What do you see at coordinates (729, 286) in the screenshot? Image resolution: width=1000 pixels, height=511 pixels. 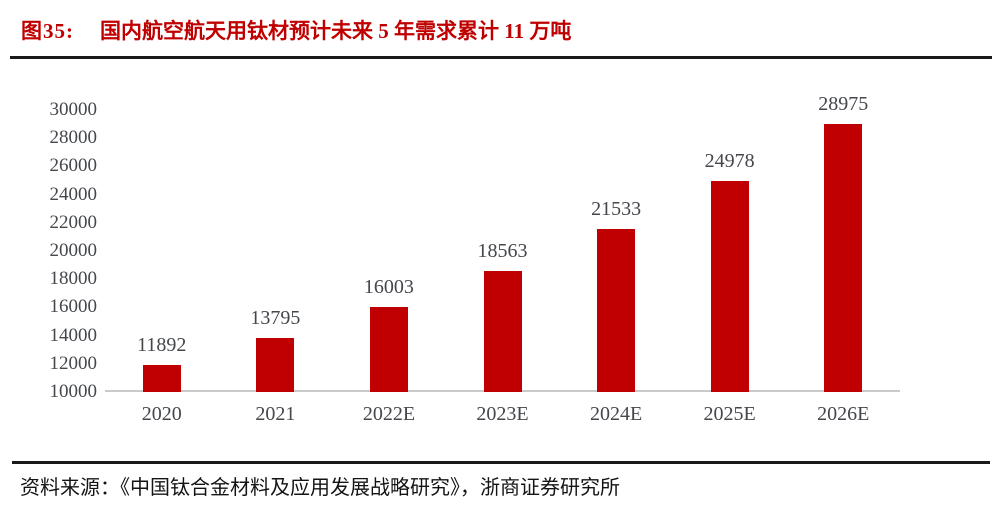 I see `bar-2025E` at bounding box center [729, 286].